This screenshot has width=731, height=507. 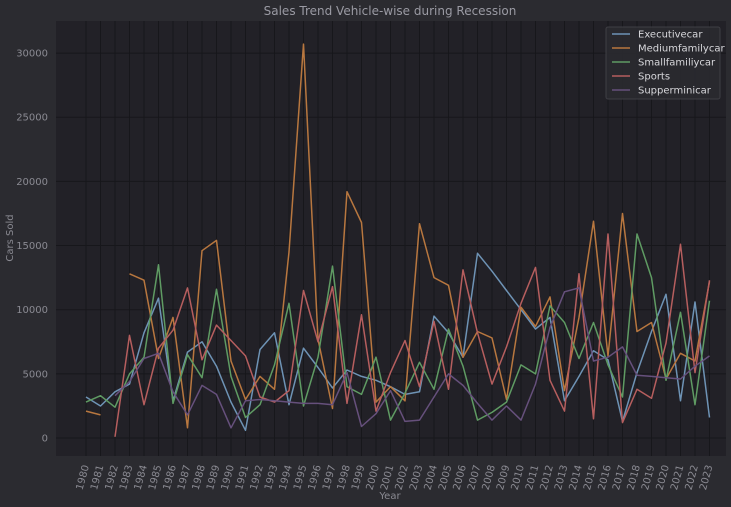 What do you see at coordinates (32, 54) in the screenshot?
I see `y-tick-label: 30000` at bounding box center [32, 54].